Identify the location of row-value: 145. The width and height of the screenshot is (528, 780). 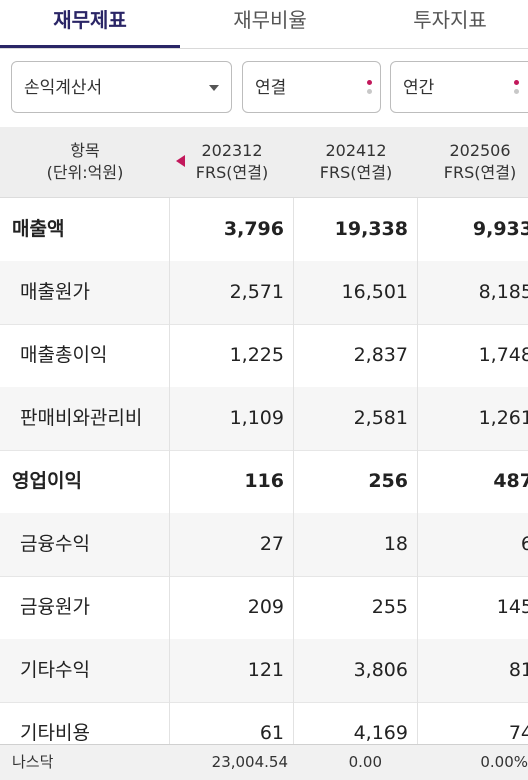
(512, 607).